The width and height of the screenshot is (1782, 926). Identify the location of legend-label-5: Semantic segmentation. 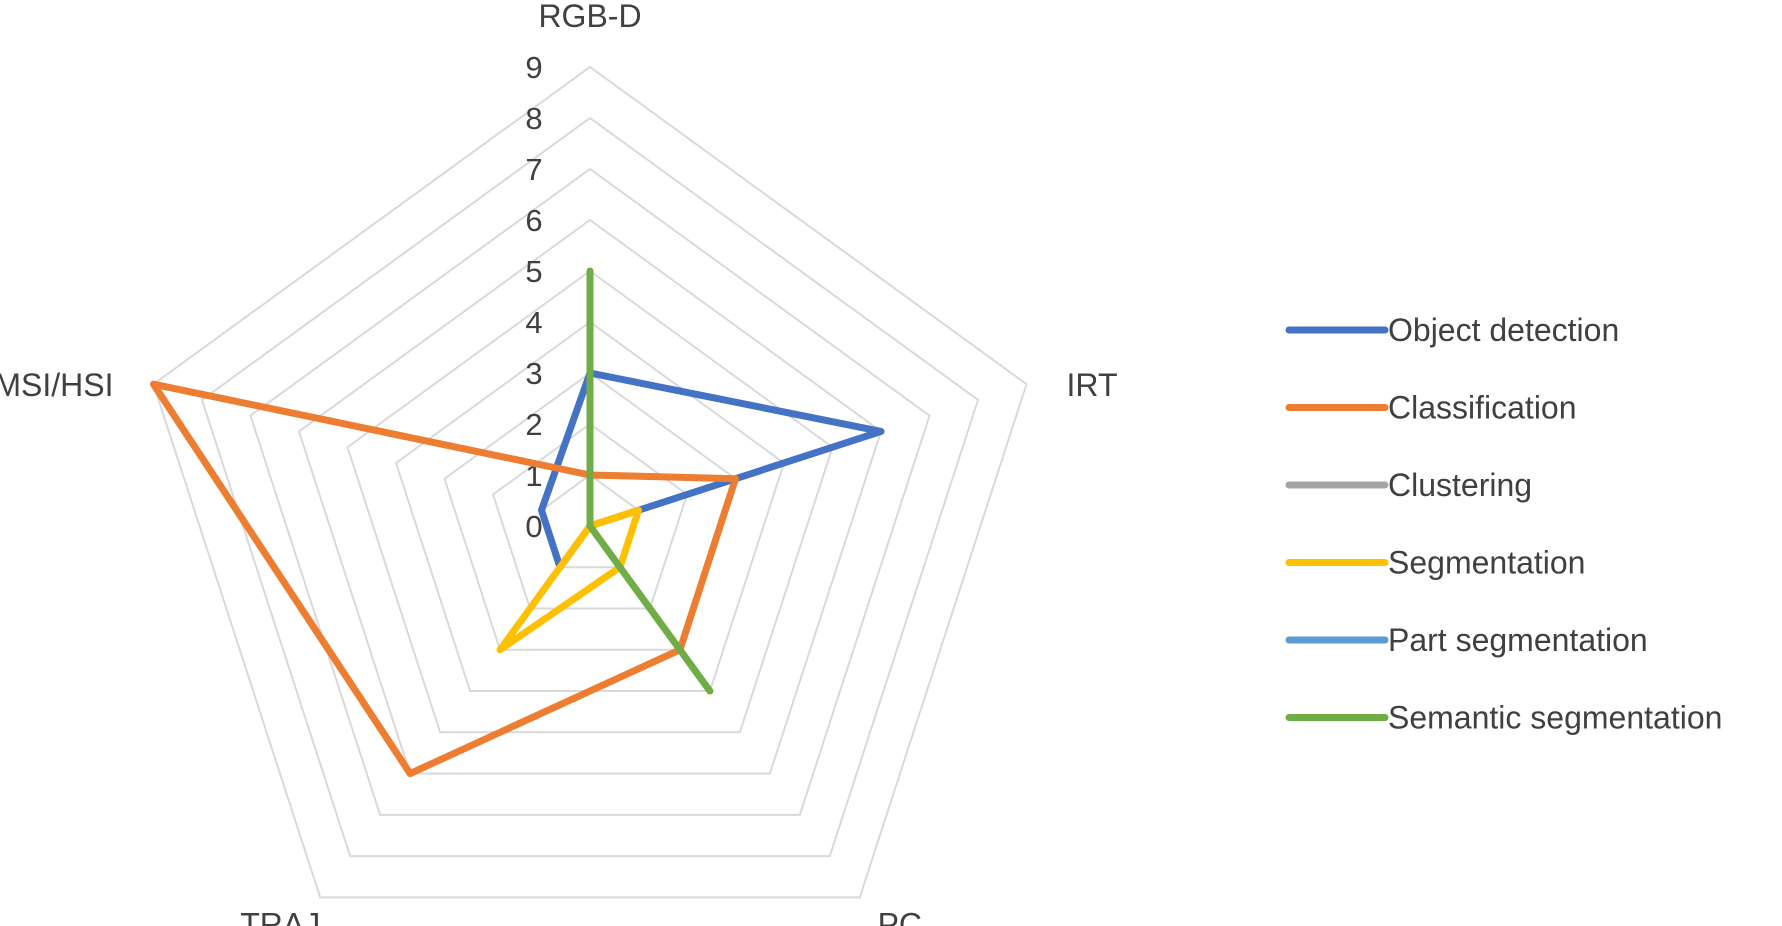
(1555, 718).